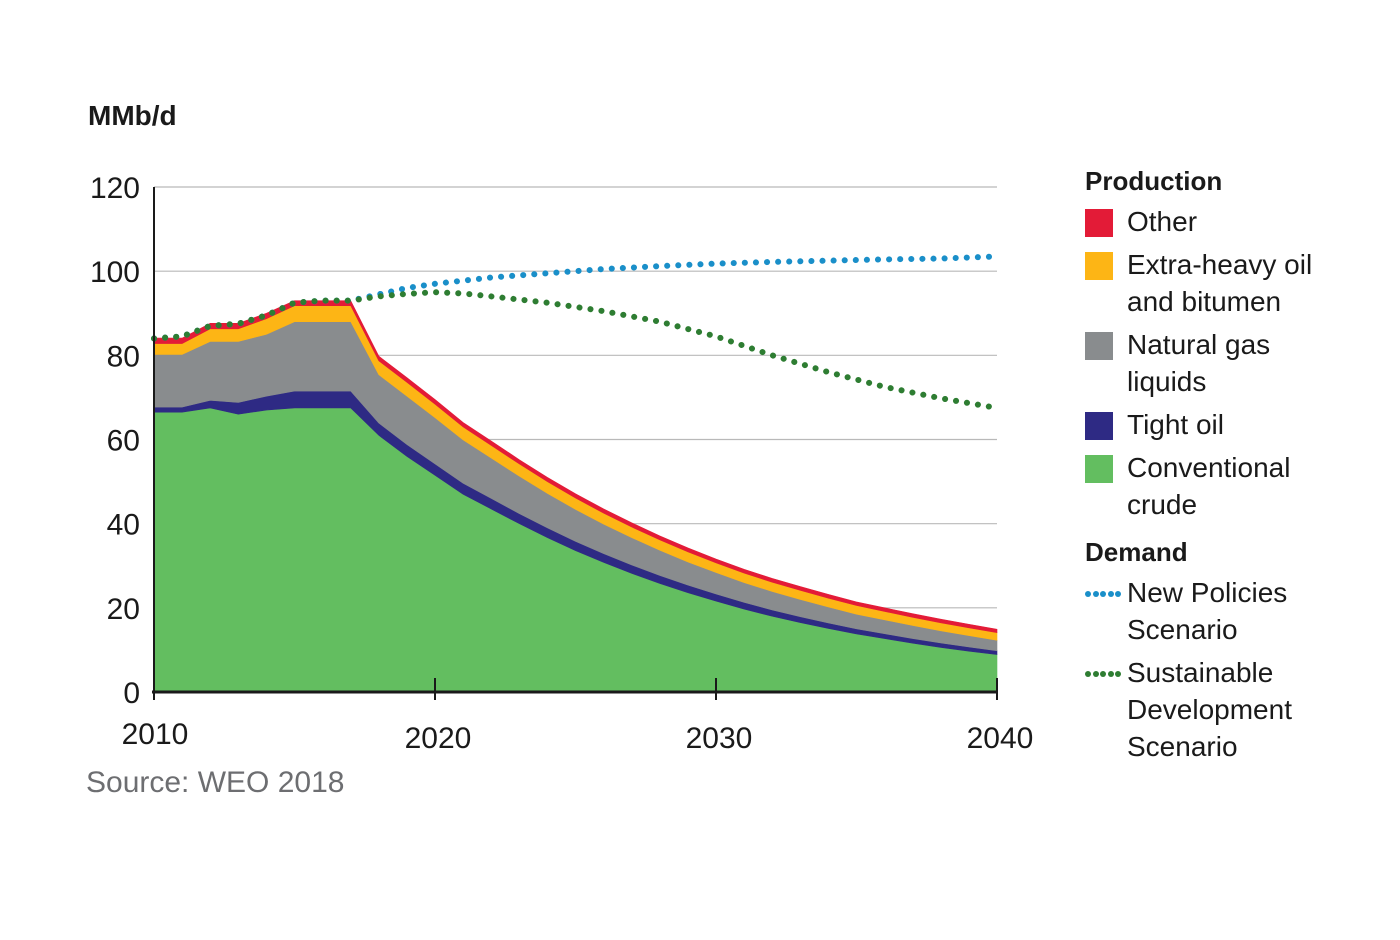 Image resolution: width=1400 pixels, height=940 pixels. Describe the element at coordinates (1162, 221) in the screenshot. I see `legend-label-other: Other` at that location.